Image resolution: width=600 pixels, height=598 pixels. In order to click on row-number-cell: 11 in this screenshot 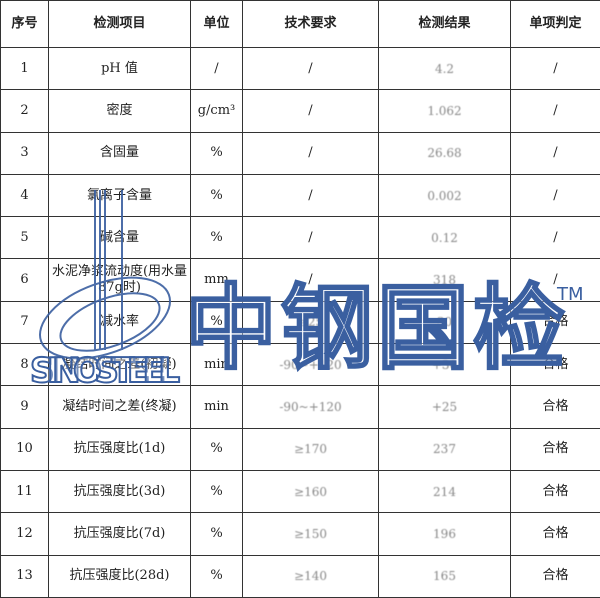, I will do `click(24, 491)`.